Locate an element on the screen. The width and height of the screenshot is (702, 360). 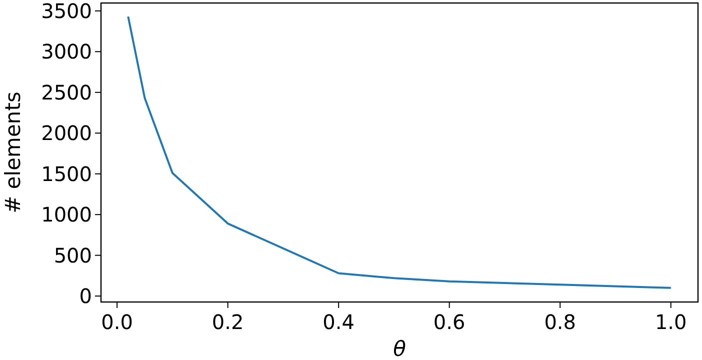
y-axis-title: # elements is located at coordinates (13, 153).